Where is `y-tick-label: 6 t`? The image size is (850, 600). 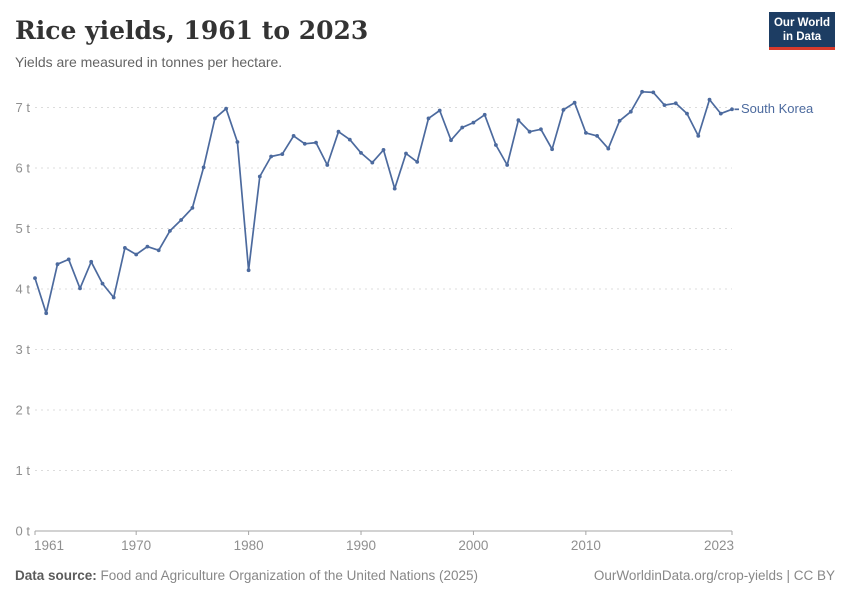 y-tick-label: 6 t is located at coordinates (23, 168).